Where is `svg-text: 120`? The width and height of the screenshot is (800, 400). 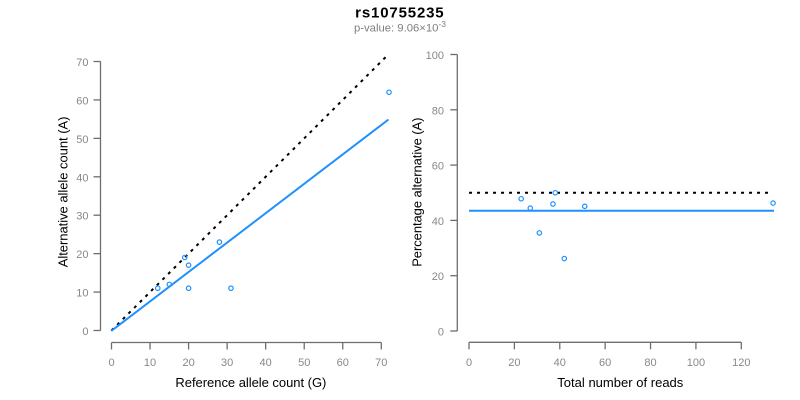 svg-text: 120 is located at coordinates (741, 363).